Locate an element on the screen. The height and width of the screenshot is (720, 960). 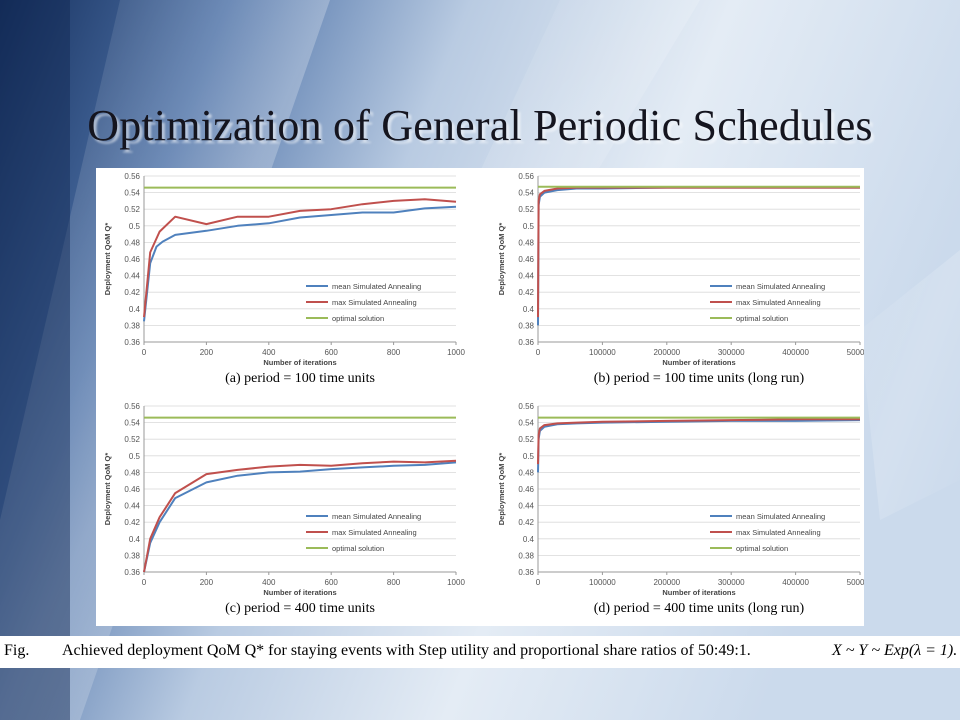
caption-math: X ~ Y ~ Exp(λ = 1). is located at coordinates (895, 650).